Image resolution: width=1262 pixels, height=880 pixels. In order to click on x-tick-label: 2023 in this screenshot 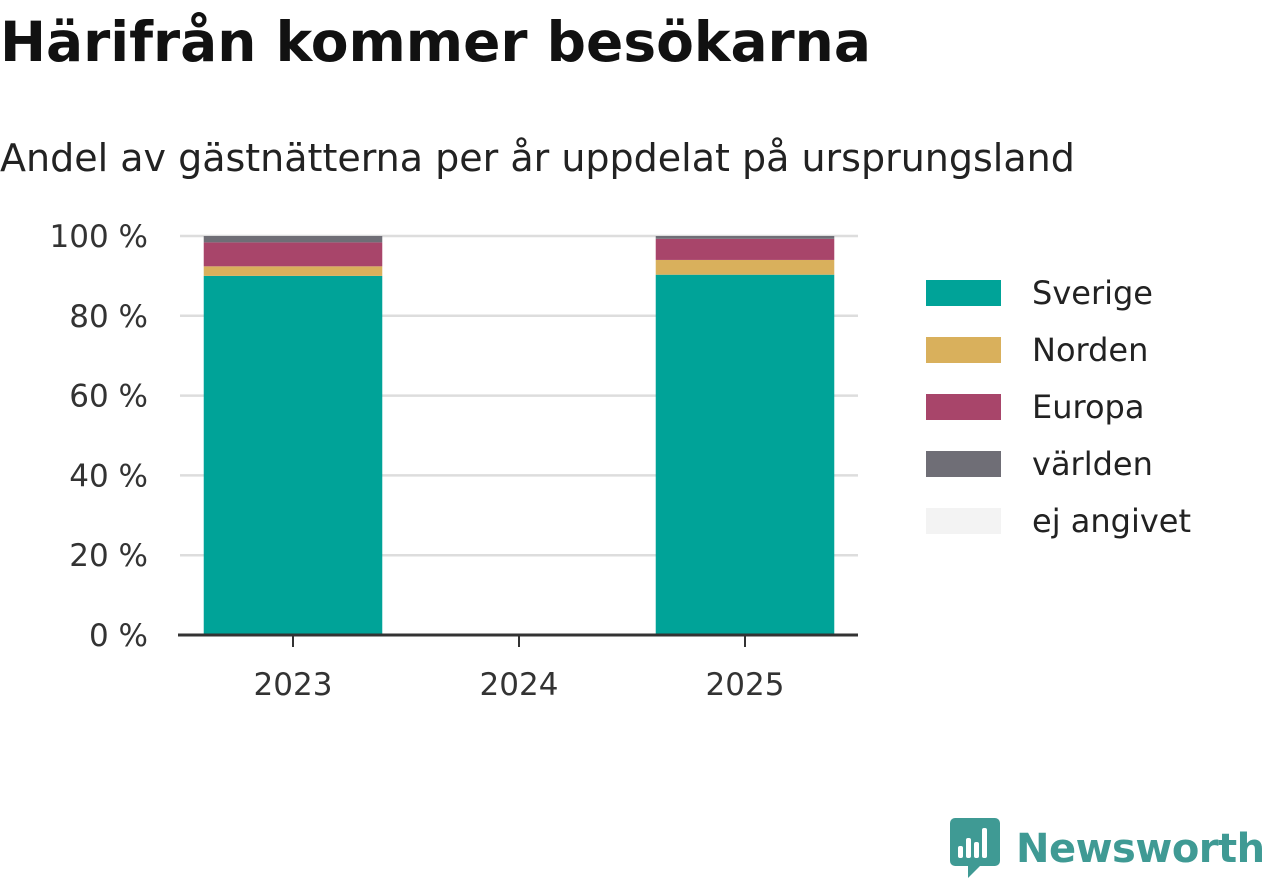, I will do `click(293, 685)`.